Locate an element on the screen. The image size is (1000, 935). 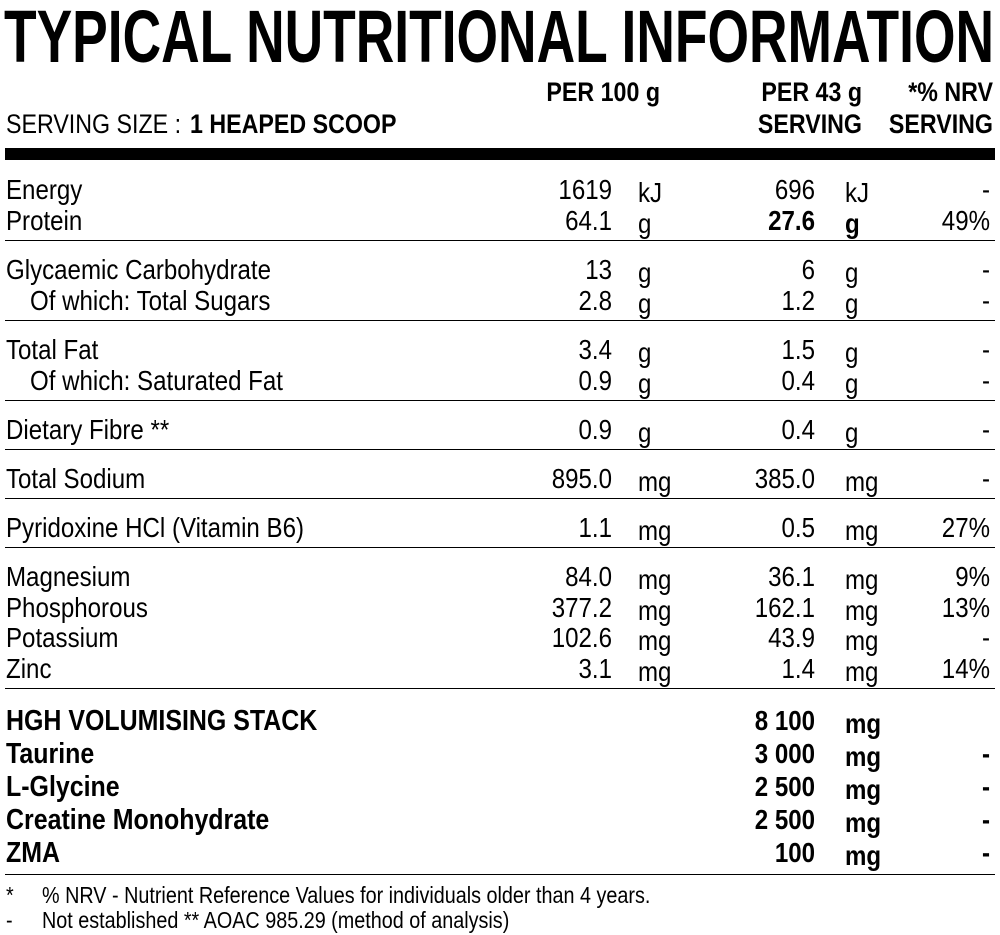
nutrient-name: Dietary Fibre ** is located at coordinates (88, 429).